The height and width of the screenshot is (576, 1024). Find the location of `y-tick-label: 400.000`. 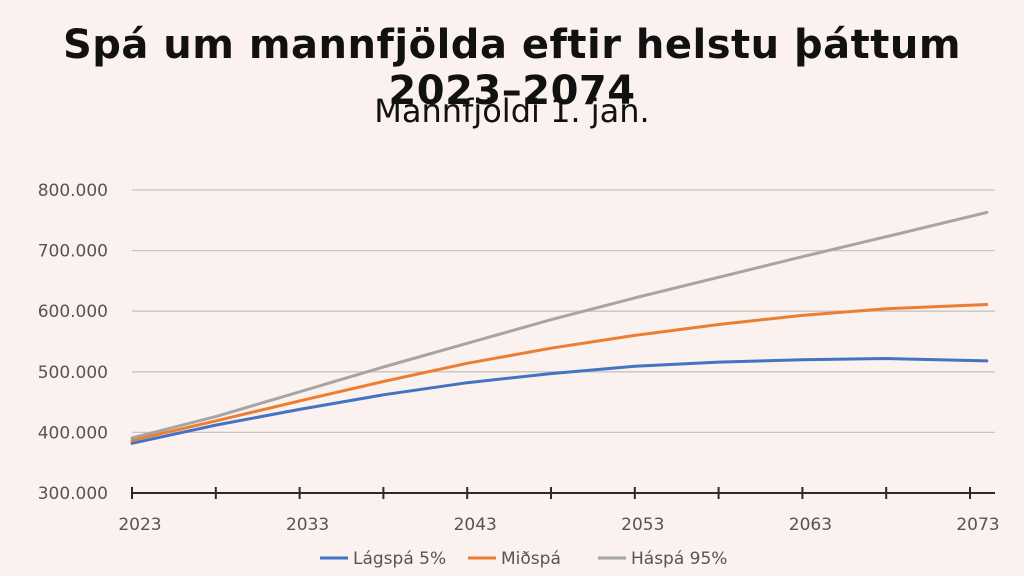

y-tick-label: 400.000 is located at coordinates (73, 433).